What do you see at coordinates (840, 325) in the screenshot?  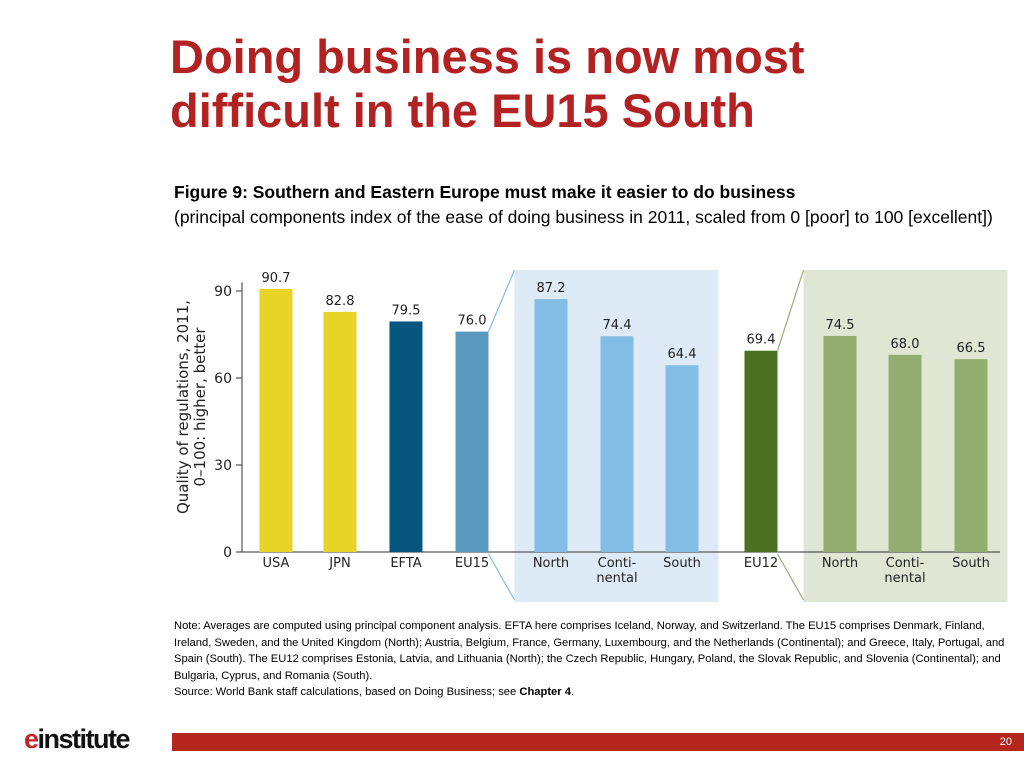 I see `bar-value-label: 74.5` at bounding box center [840, 325].